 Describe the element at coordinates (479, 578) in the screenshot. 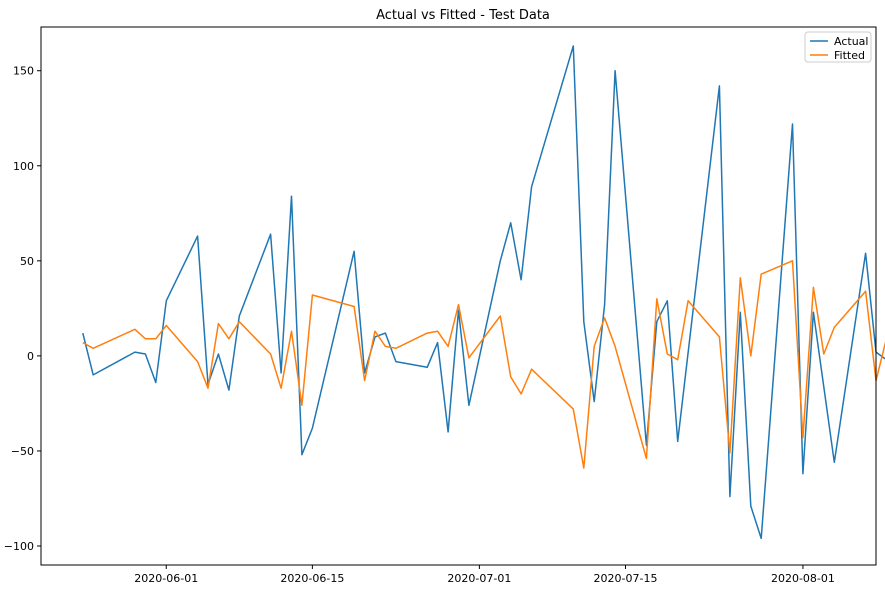

I see `x-tick-label: 2020-07-01` at that location.